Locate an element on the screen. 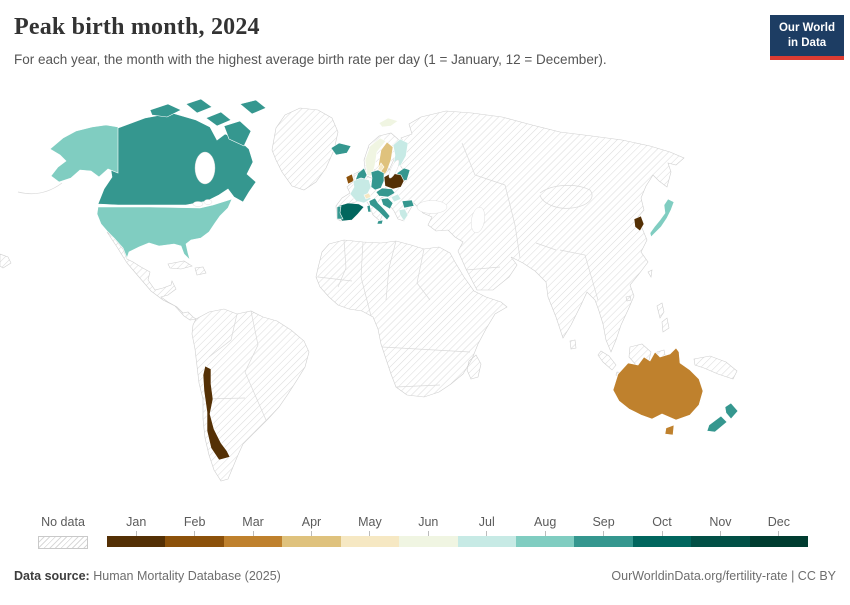 This screenshot has height=605, width=850. country-svalbard is located at coordinates (388, 122).